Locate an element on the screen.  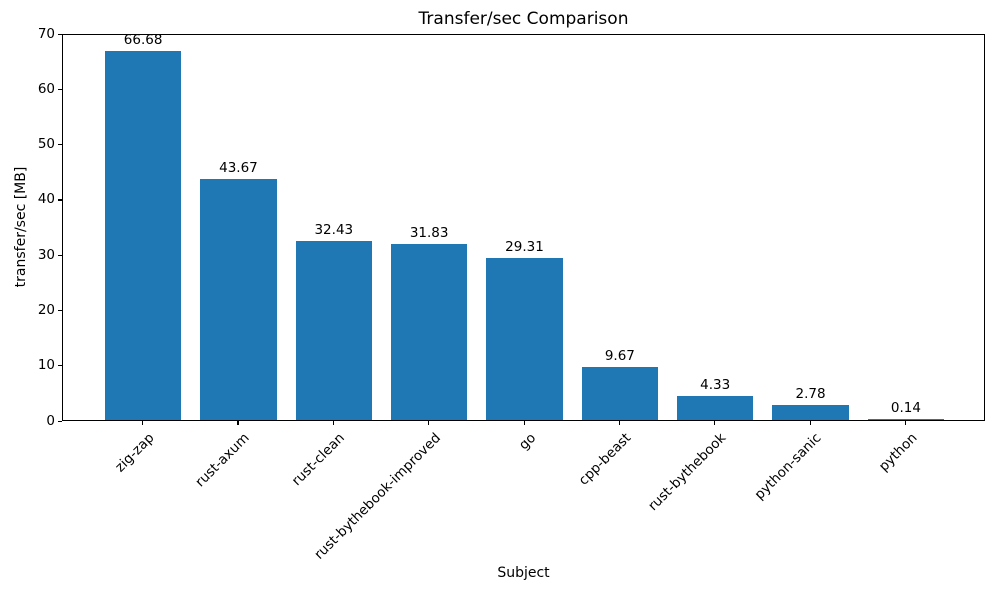
x-tick-label: python is located at coordinates (898, 452).